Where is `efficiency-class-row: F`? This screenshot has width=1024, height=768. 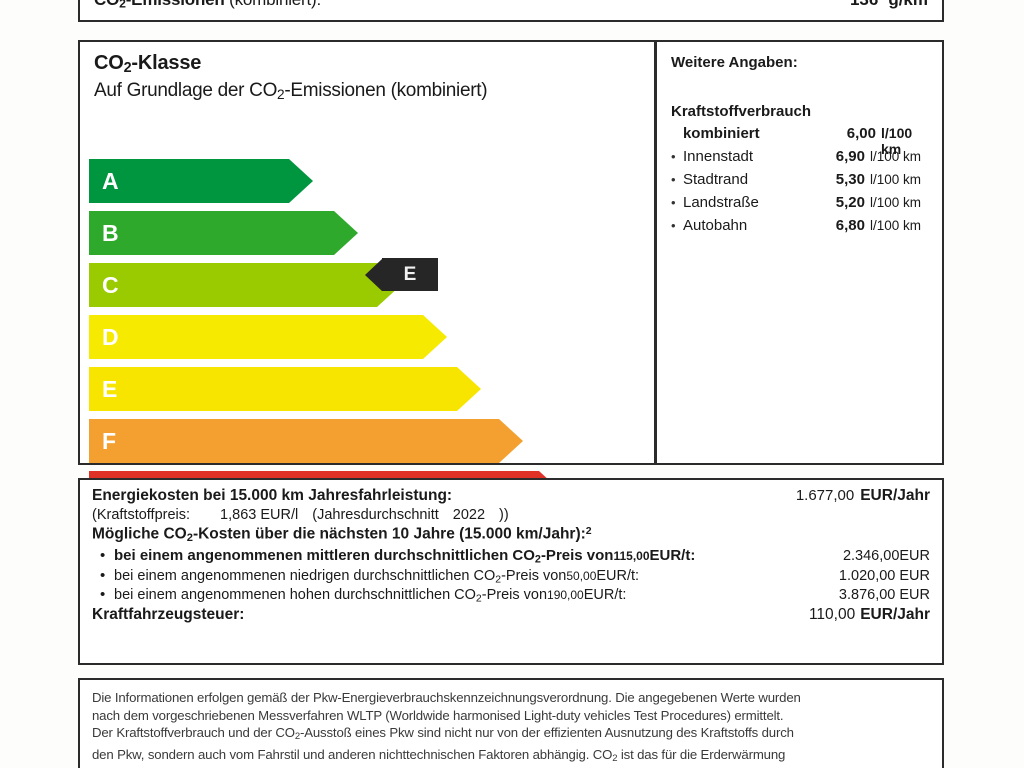 efficiency-class-row: F is located at coordinates (369, 443).